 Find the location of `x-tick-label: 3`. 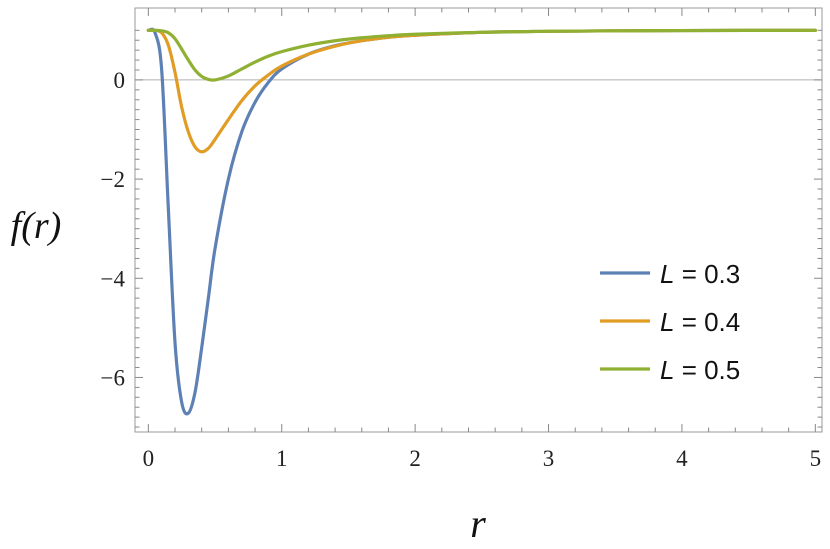

x-tick-label: 3 is located at coordinates (549, 458).